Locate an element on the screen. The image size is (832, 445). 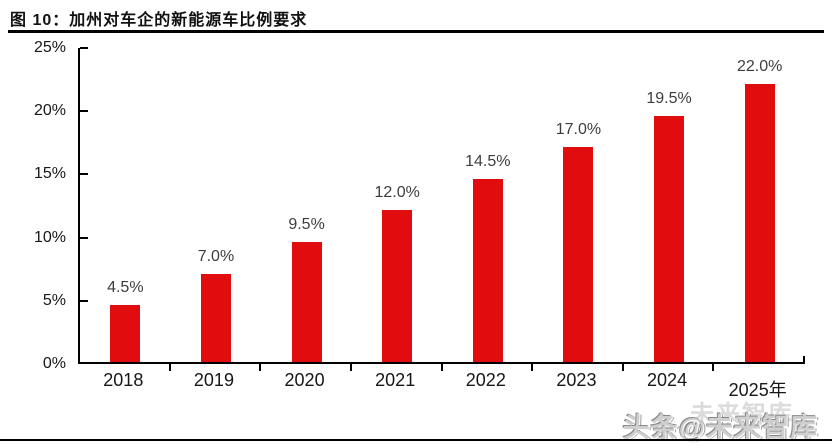
y-axis-label: 5% is located at coordinates (54, 300).